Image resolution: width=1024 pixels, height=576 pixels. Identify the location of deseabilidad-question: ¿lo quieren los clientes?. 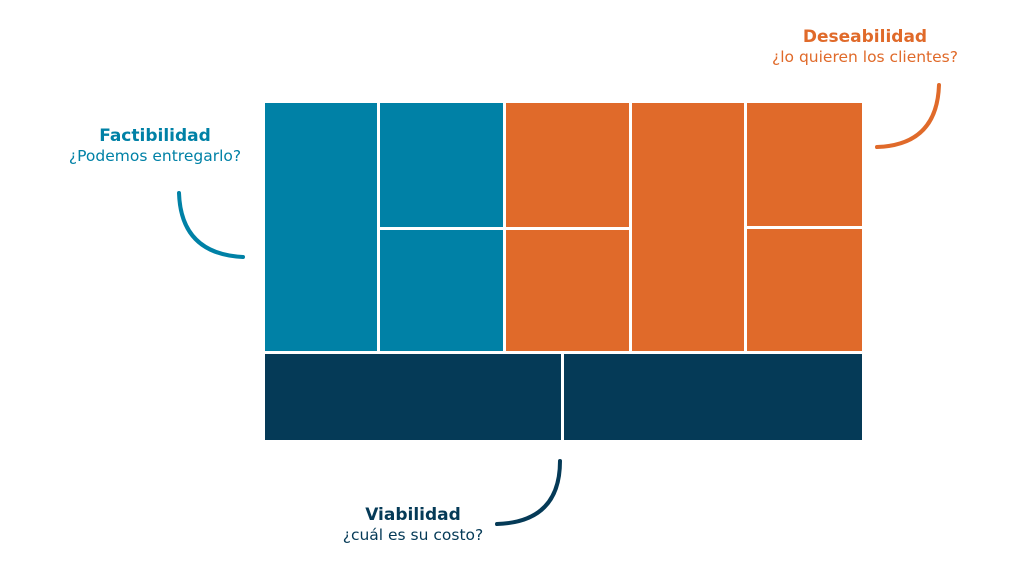
(865, 57).